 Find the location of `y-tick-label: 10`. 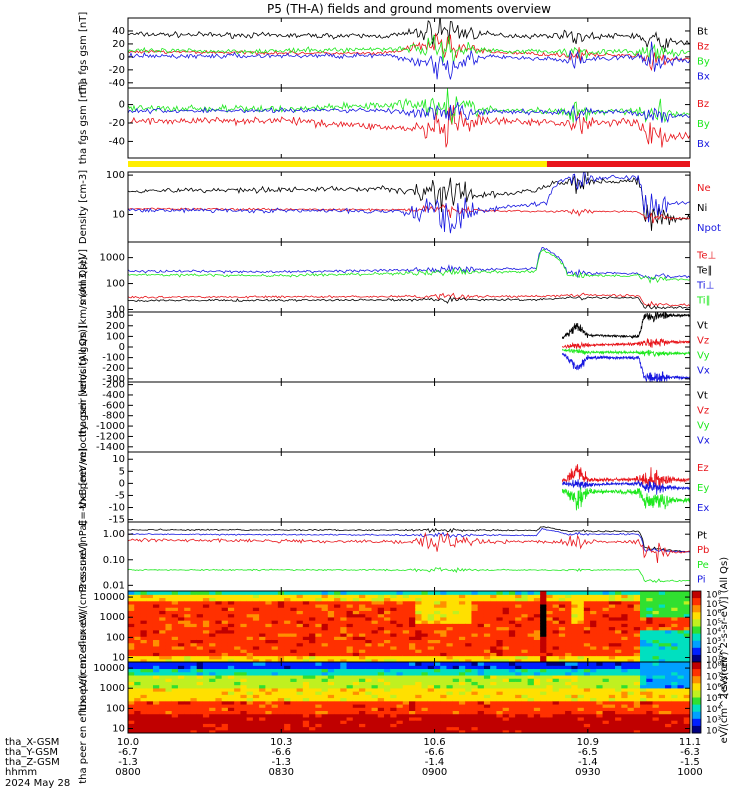

y-tick-label: 10 is located at coordinates (118, 729).